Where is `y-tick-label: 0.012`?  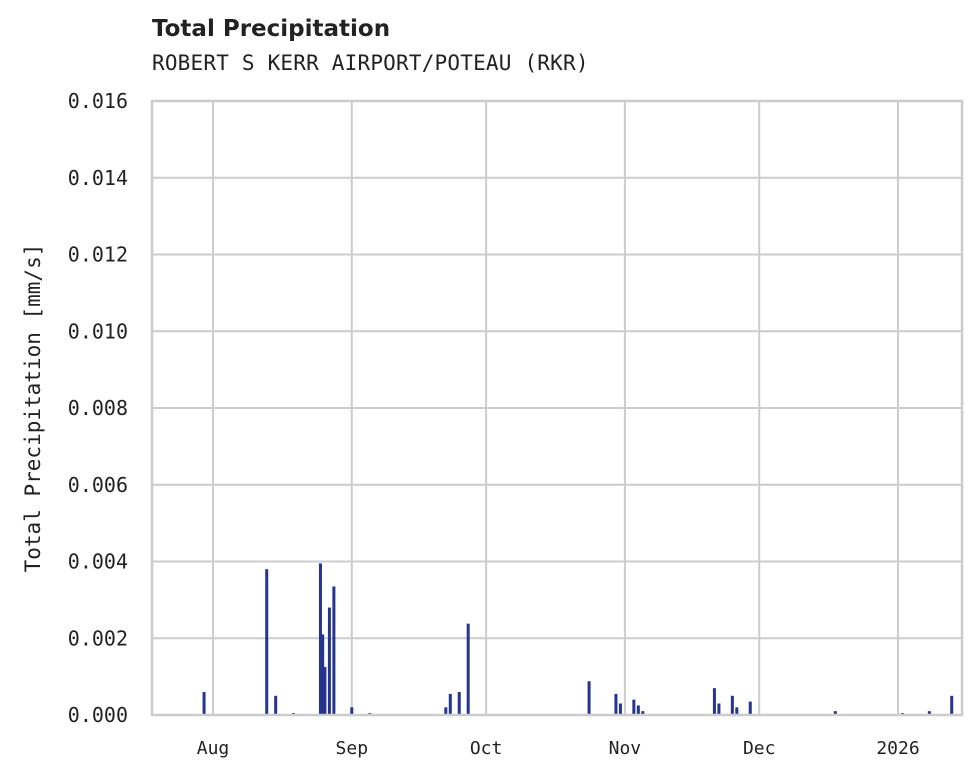
y-tick-label: 0.012 is located at coordinates (98, 255).